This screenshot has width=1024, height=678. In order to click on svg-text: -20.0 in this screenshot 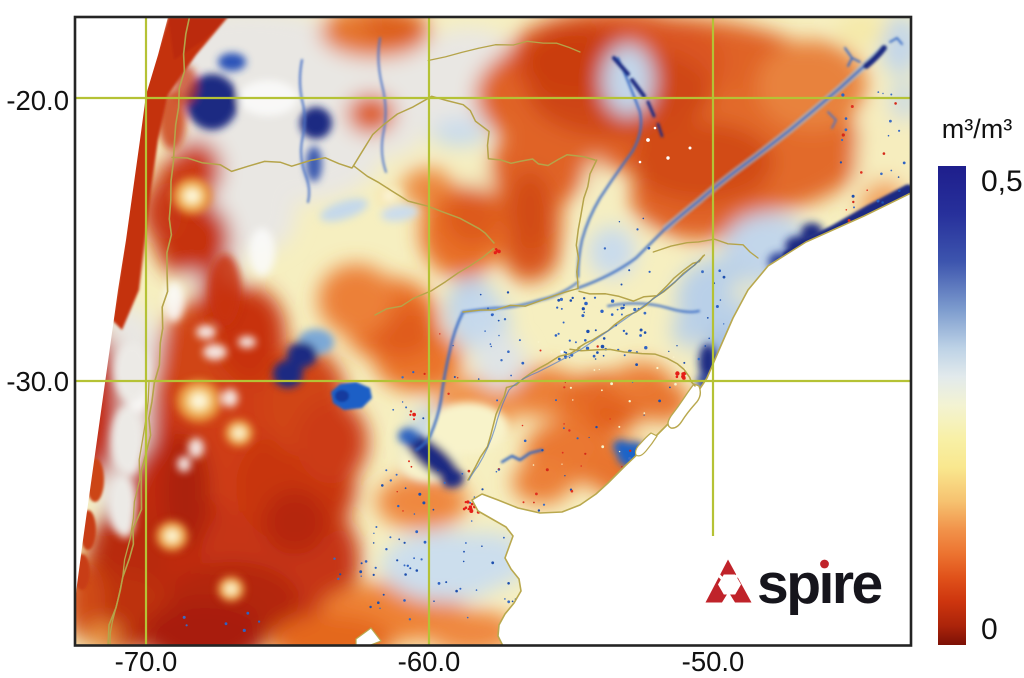, I will do `click(37, 100)`.